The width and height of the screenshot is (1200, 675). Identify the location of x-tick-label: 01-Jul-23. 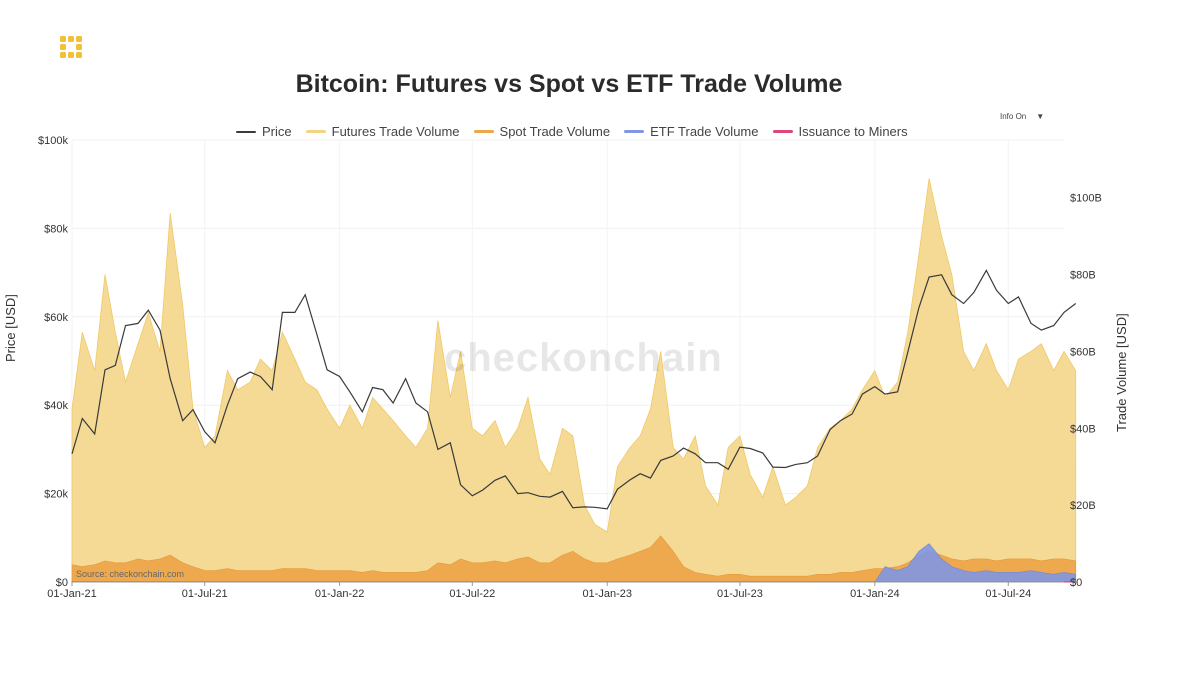
(740, 594).